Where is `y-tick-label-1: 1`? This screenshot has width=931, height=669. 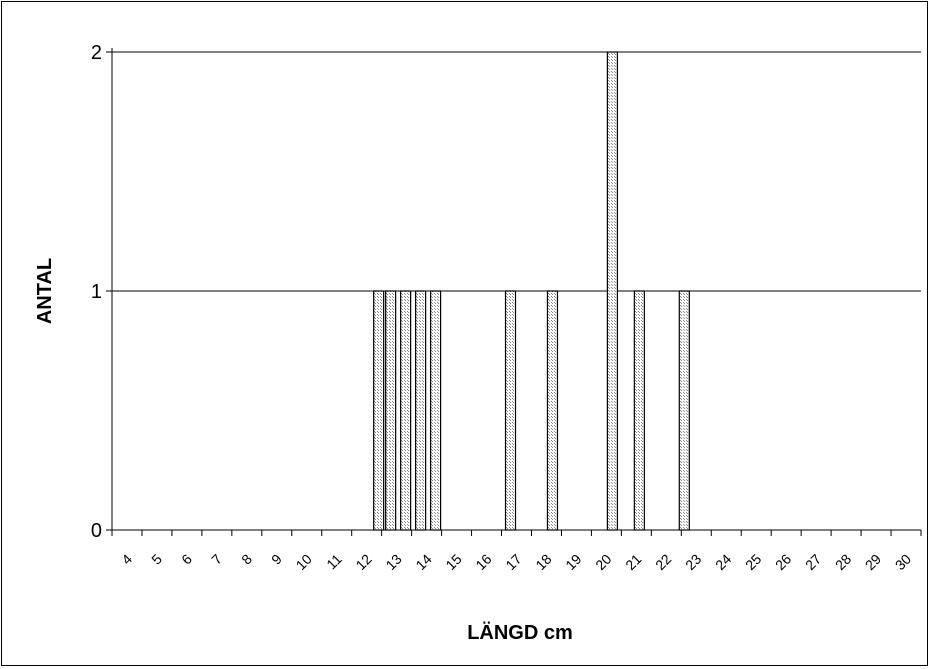 y-tick-label-1: 1 is located at coordinates (96, 292).